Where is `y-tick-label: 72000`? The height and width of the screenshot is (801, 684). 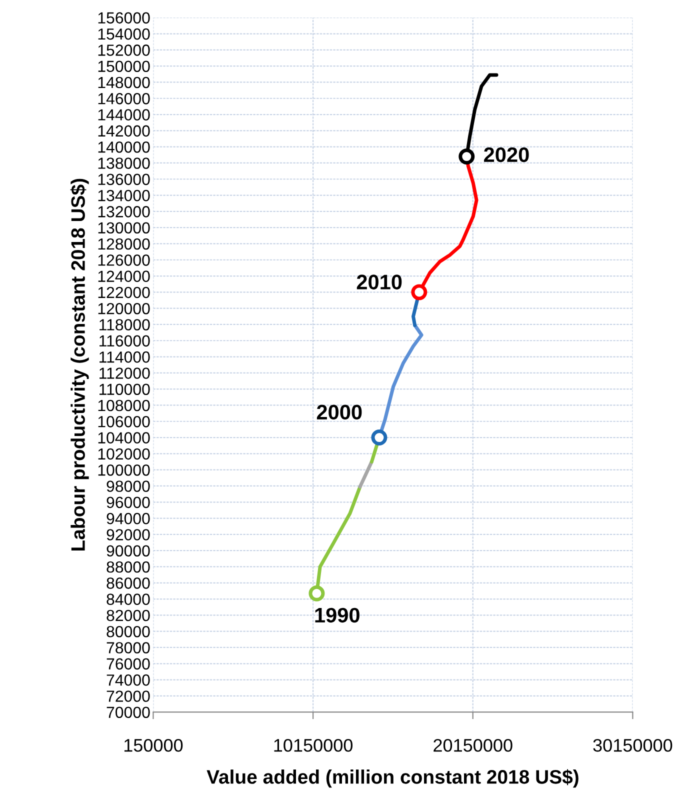 y-tick-label: 72000 is located at coordinates (128, 696).